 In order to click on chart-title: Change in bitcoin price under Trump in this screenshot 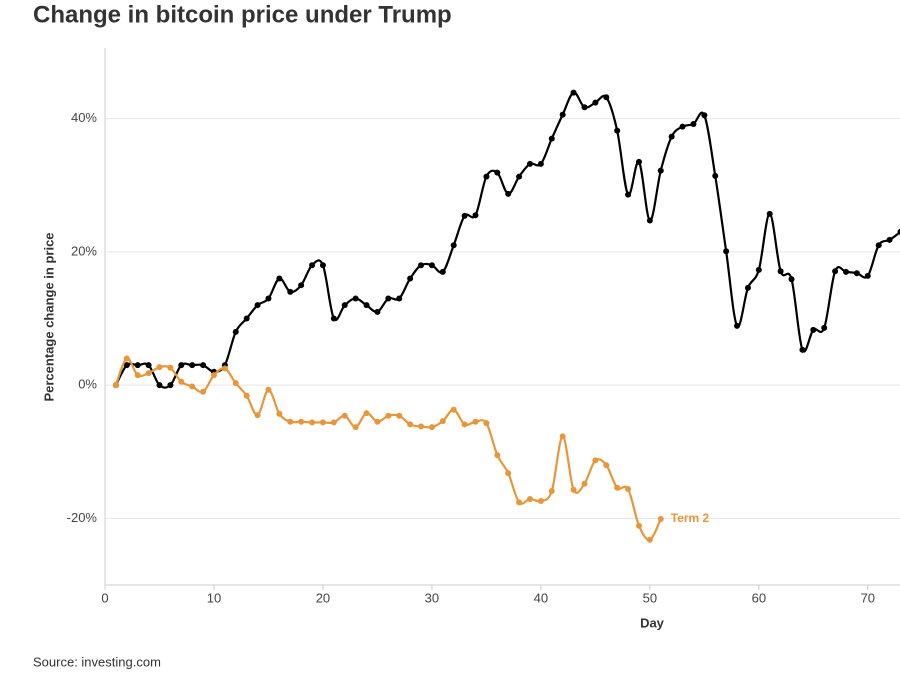, I will do `click(242, 14)`.